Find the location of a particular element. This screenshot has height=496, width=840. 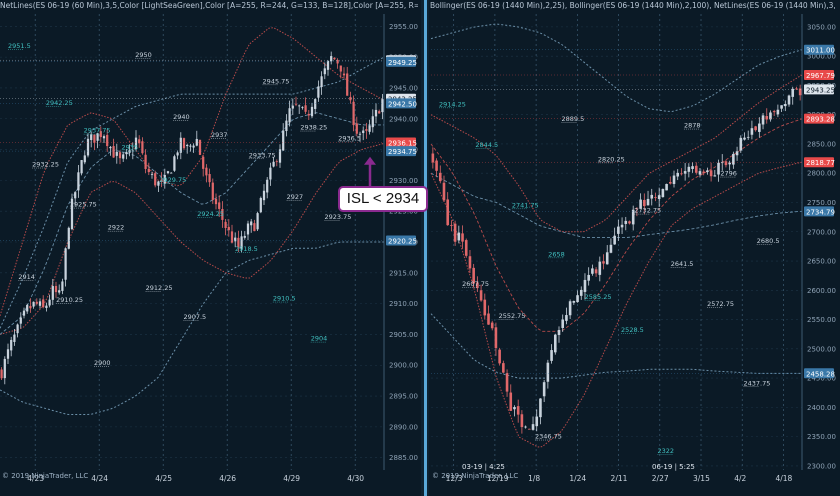

y-tick-label: 2940.00 is located at coordinates (403, 119).